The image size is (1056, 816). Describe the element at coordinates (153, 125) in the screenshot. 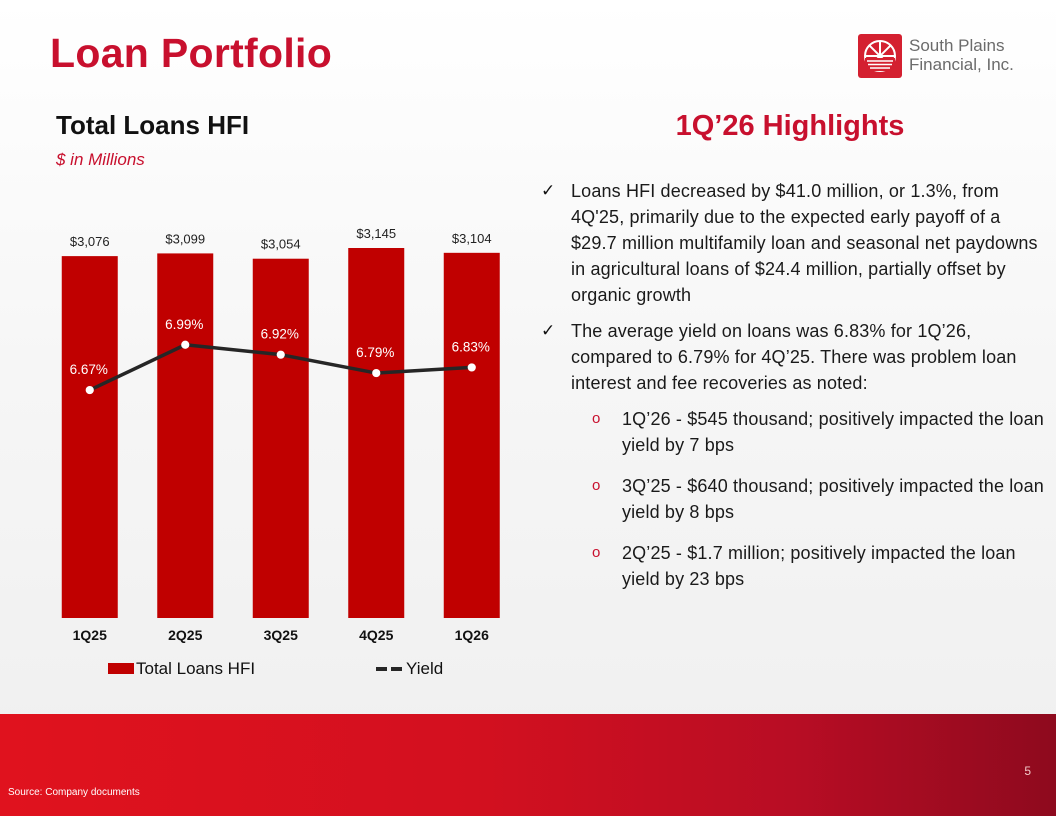

I see `chart-title: Total Loans HFI` at that location.